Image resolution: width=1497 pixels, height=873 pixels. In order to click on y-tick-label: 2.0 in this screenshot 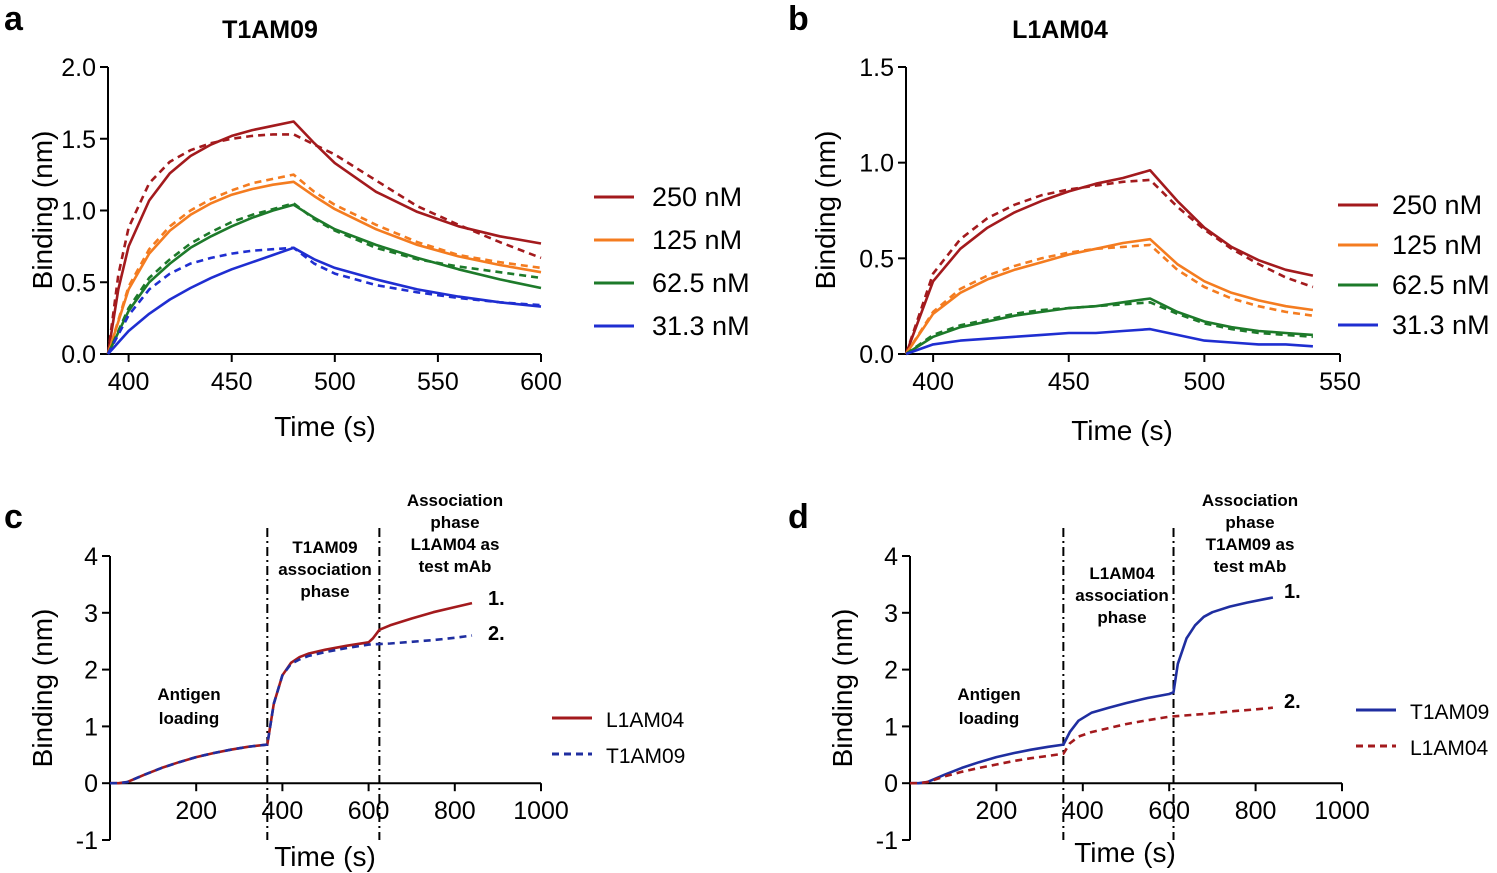, I will do `click(78, 68)`.